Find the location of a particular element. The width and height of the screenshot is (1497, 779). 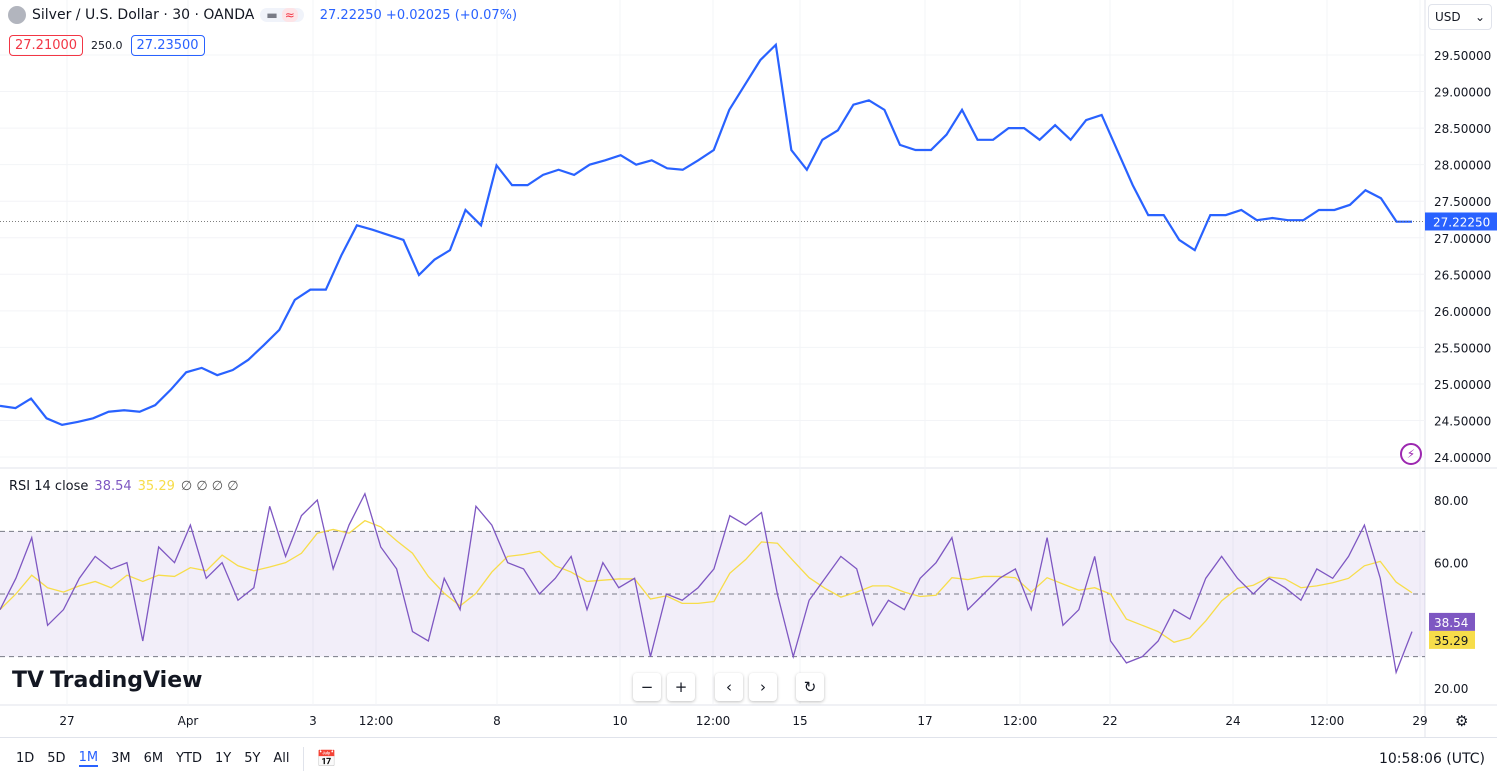

market-status-pill: ▬ ≈ is located at coordinates (282, 15).